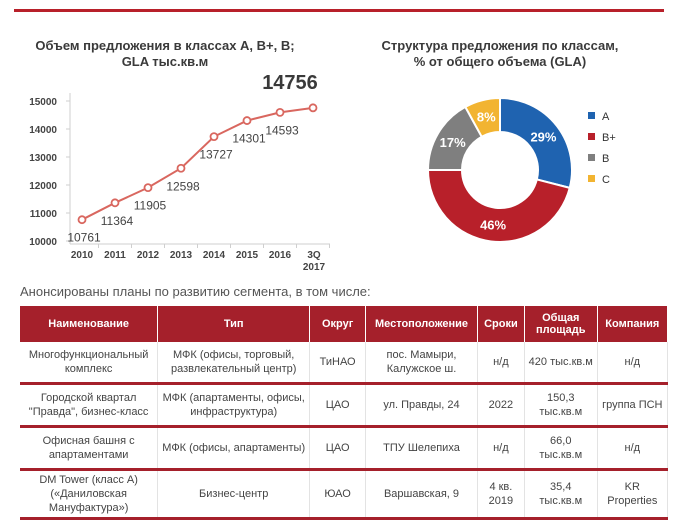 This screenshot has width=686, height=526. Describe the element at coordinates (501, 324) in the screenshot. I see `header-timing: Сроки` at that location.